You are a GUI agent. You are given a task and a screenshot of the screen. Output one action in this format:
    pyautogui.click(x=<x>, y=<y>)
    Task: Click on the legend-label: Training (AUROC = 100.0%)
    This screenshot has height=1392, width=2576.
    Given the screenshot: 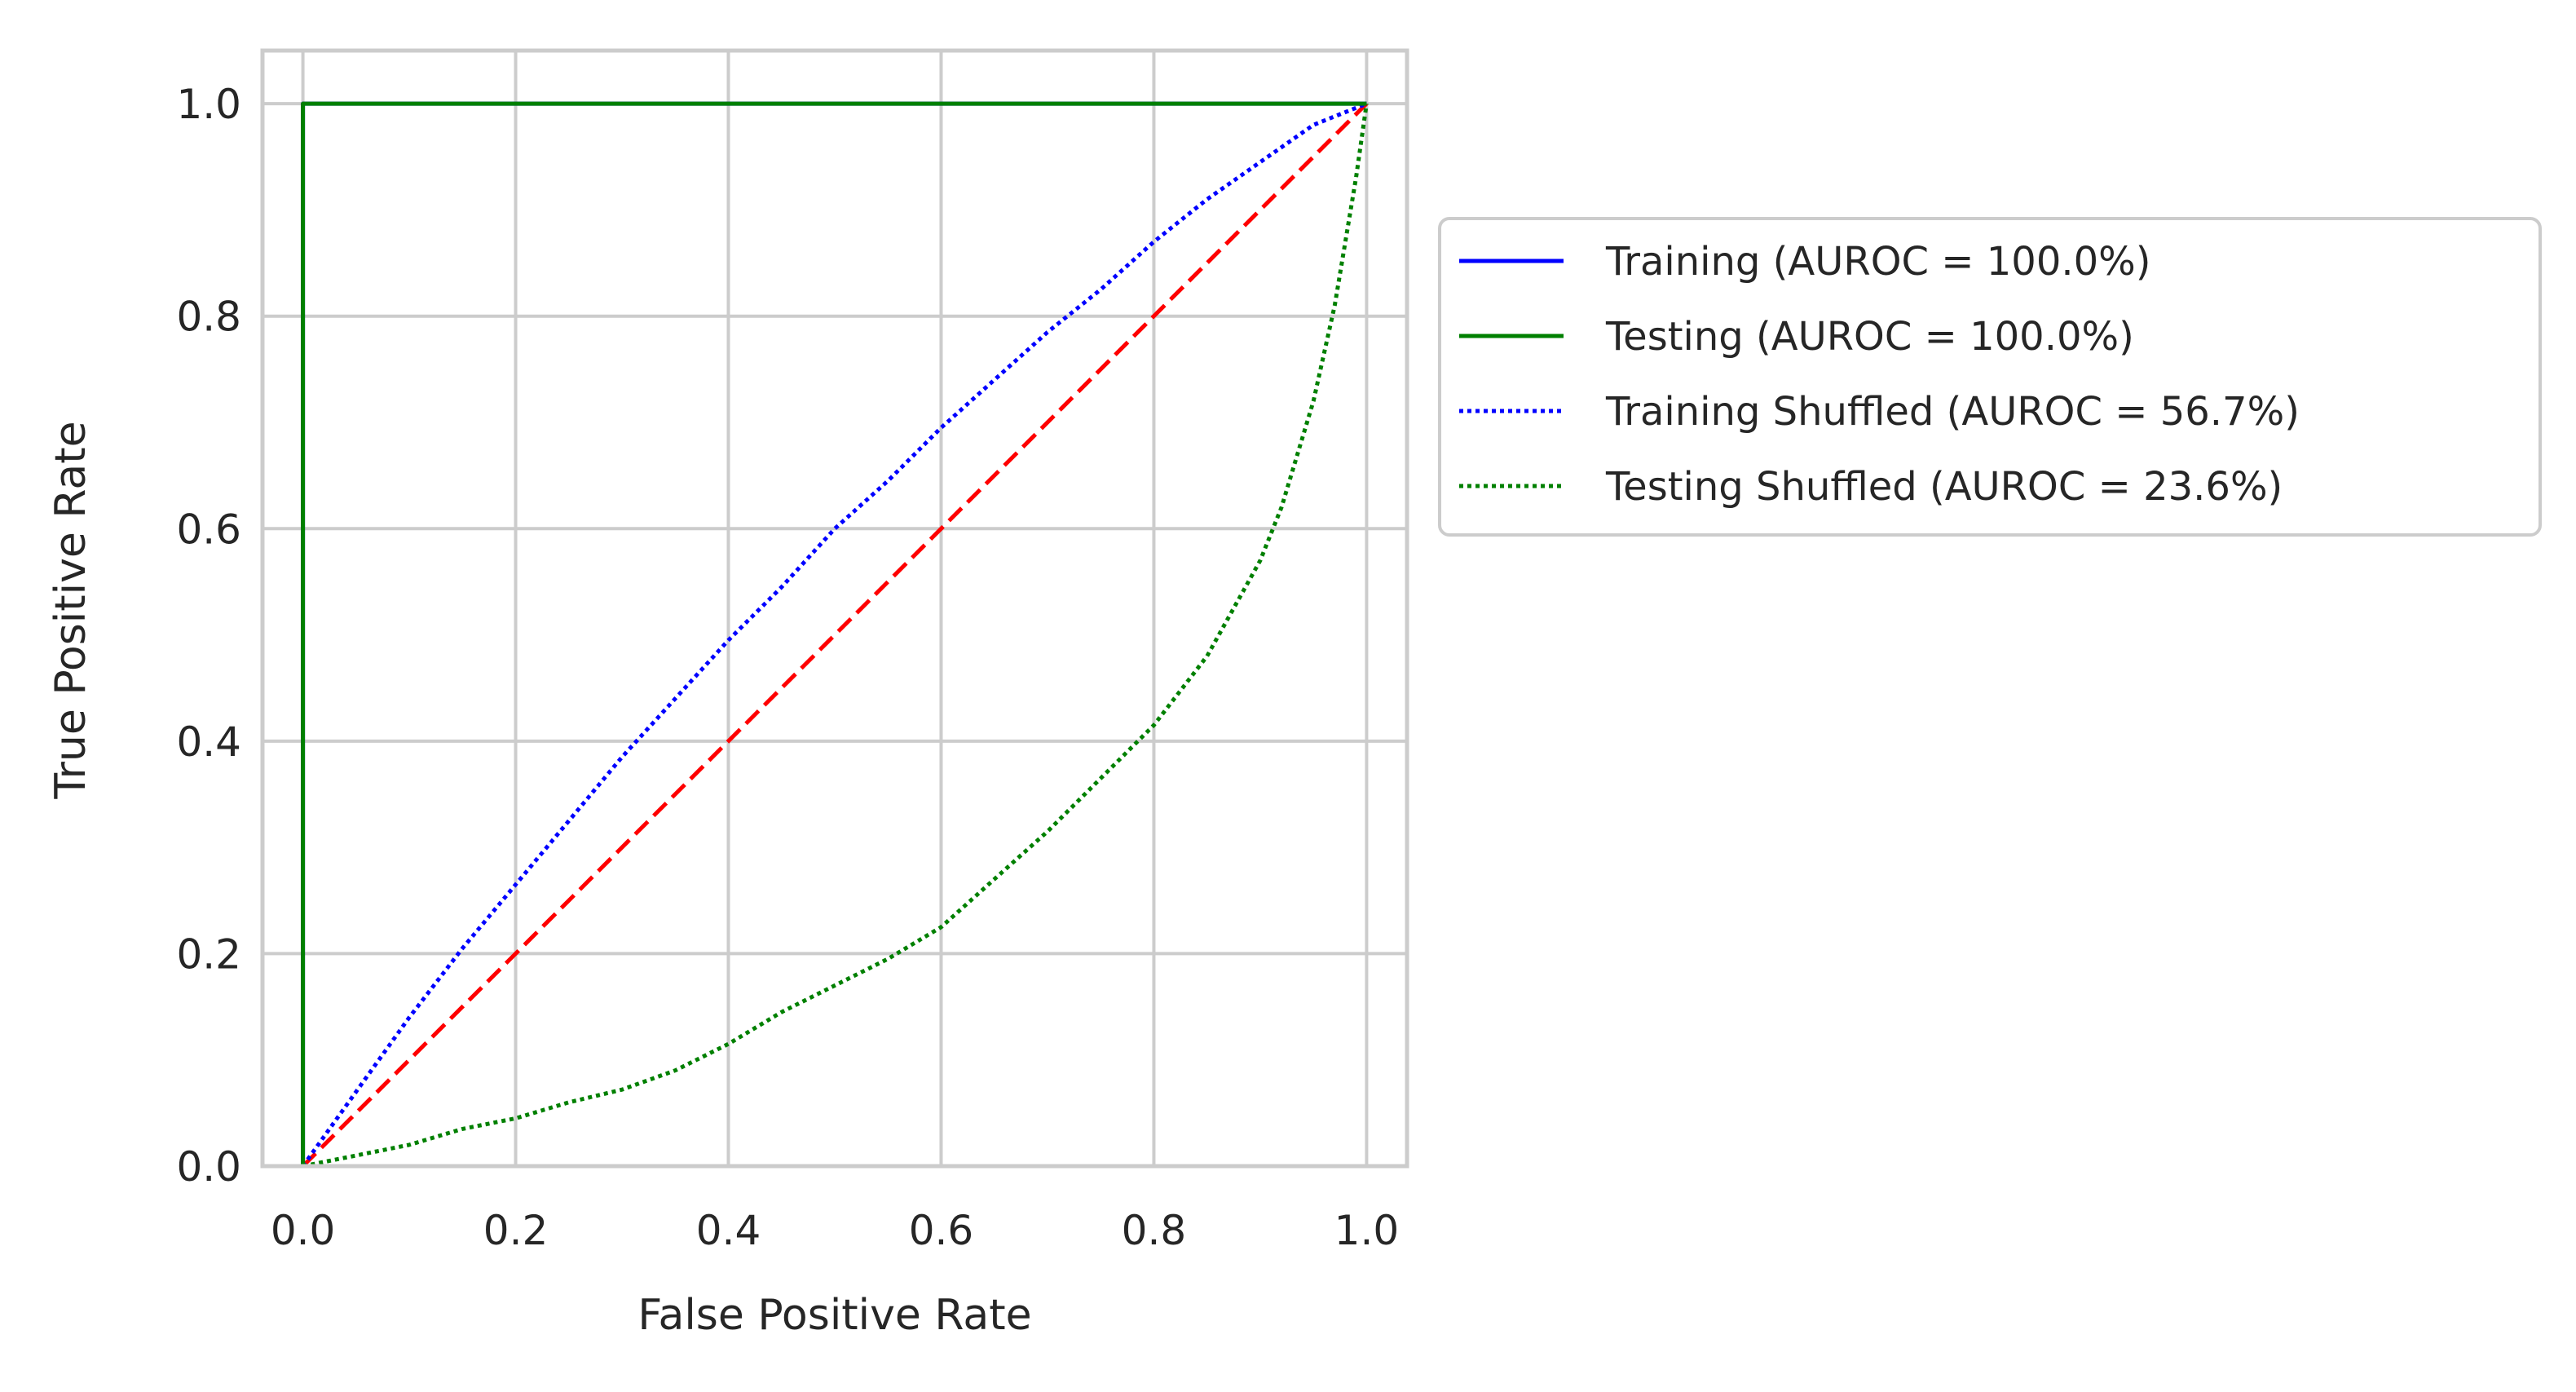 What is the action you would take?
    pyautogui.click(x=1877, y=262)
    